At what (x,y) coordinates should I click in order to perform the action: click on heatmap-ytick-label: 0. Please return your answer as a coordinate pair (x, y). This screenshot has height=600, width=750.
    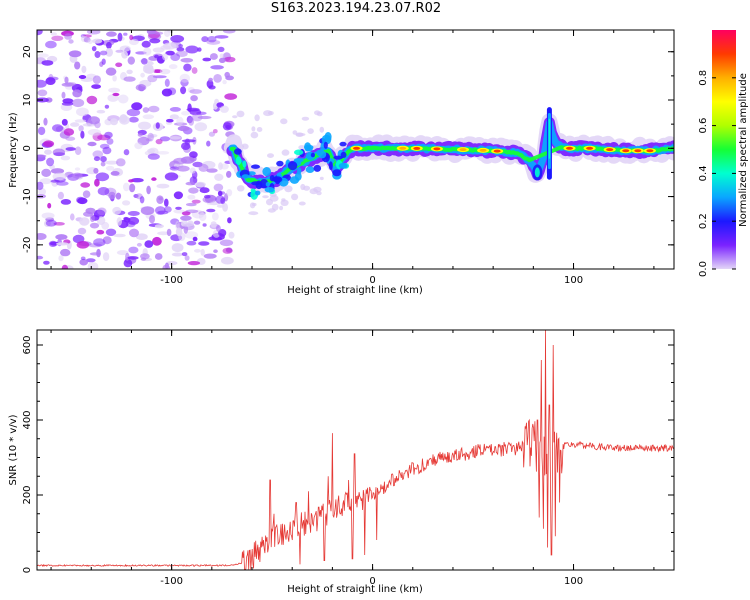
    Looking at the image, I should click on (27, 148).